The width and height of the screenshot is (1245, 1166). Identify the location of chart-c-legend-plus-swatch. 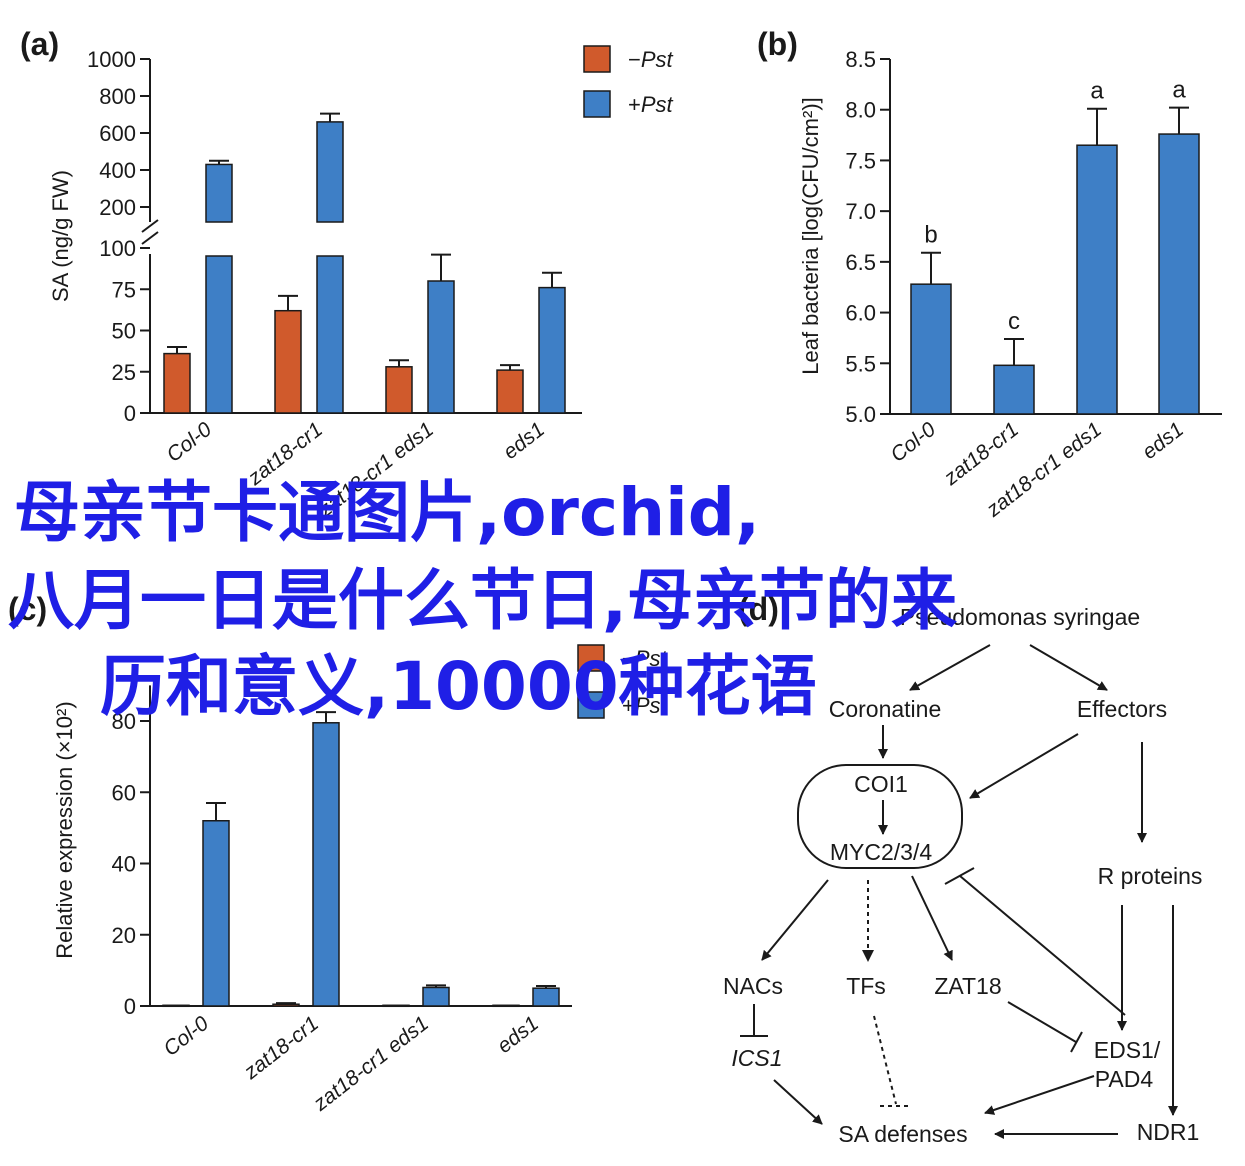
(591, 705).